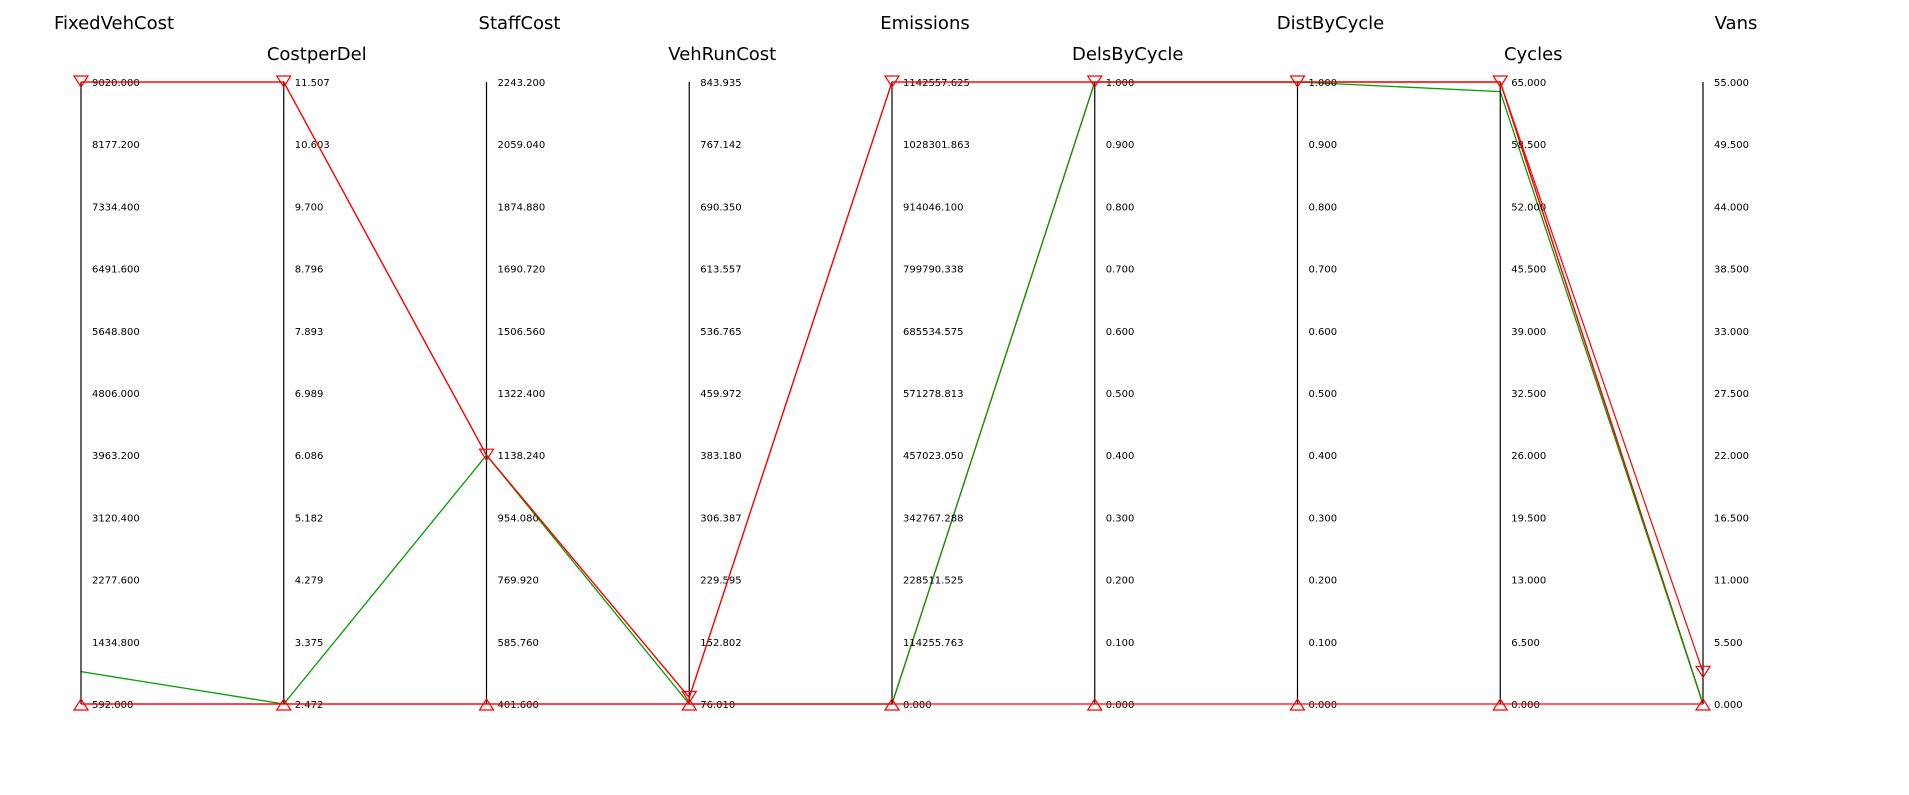 This screenshot has width=1909, height=795. What do you see at coordinates (522, 270) in the screenshot?
I see `tick-label: 1690.720` at bounding box center [522, 270].